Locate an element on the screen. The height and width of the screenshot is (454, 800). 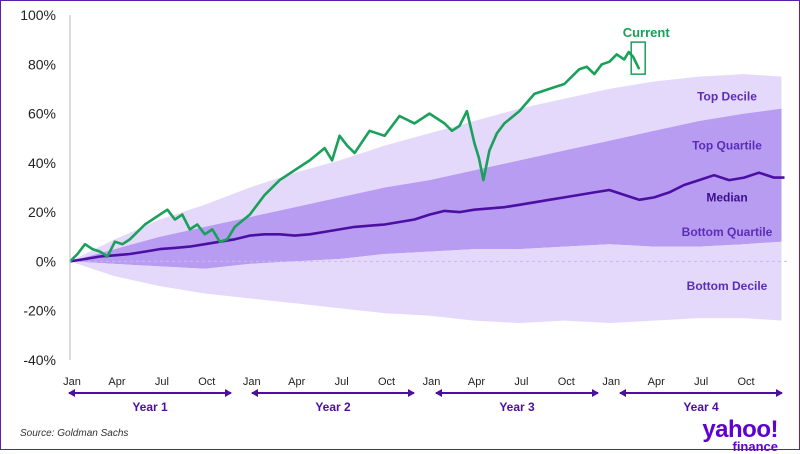
band-label: Bottom Quartile is located at coordinates (727, 232).